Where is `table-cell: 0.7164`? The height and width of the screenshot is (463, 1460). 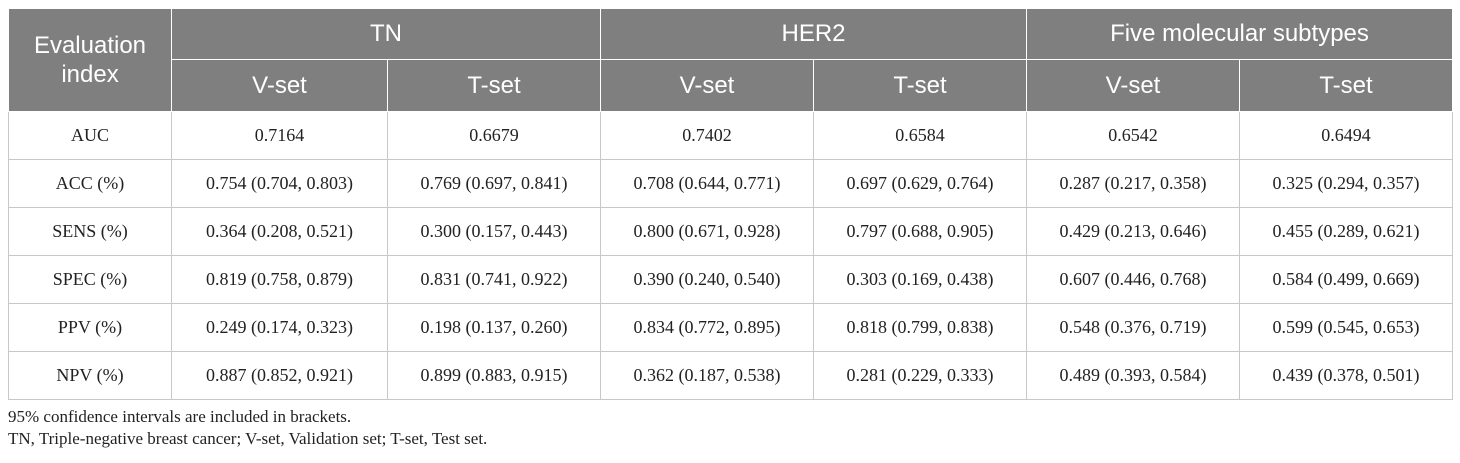 table-cell: 0.7164 is located at coordinates (279, 135).